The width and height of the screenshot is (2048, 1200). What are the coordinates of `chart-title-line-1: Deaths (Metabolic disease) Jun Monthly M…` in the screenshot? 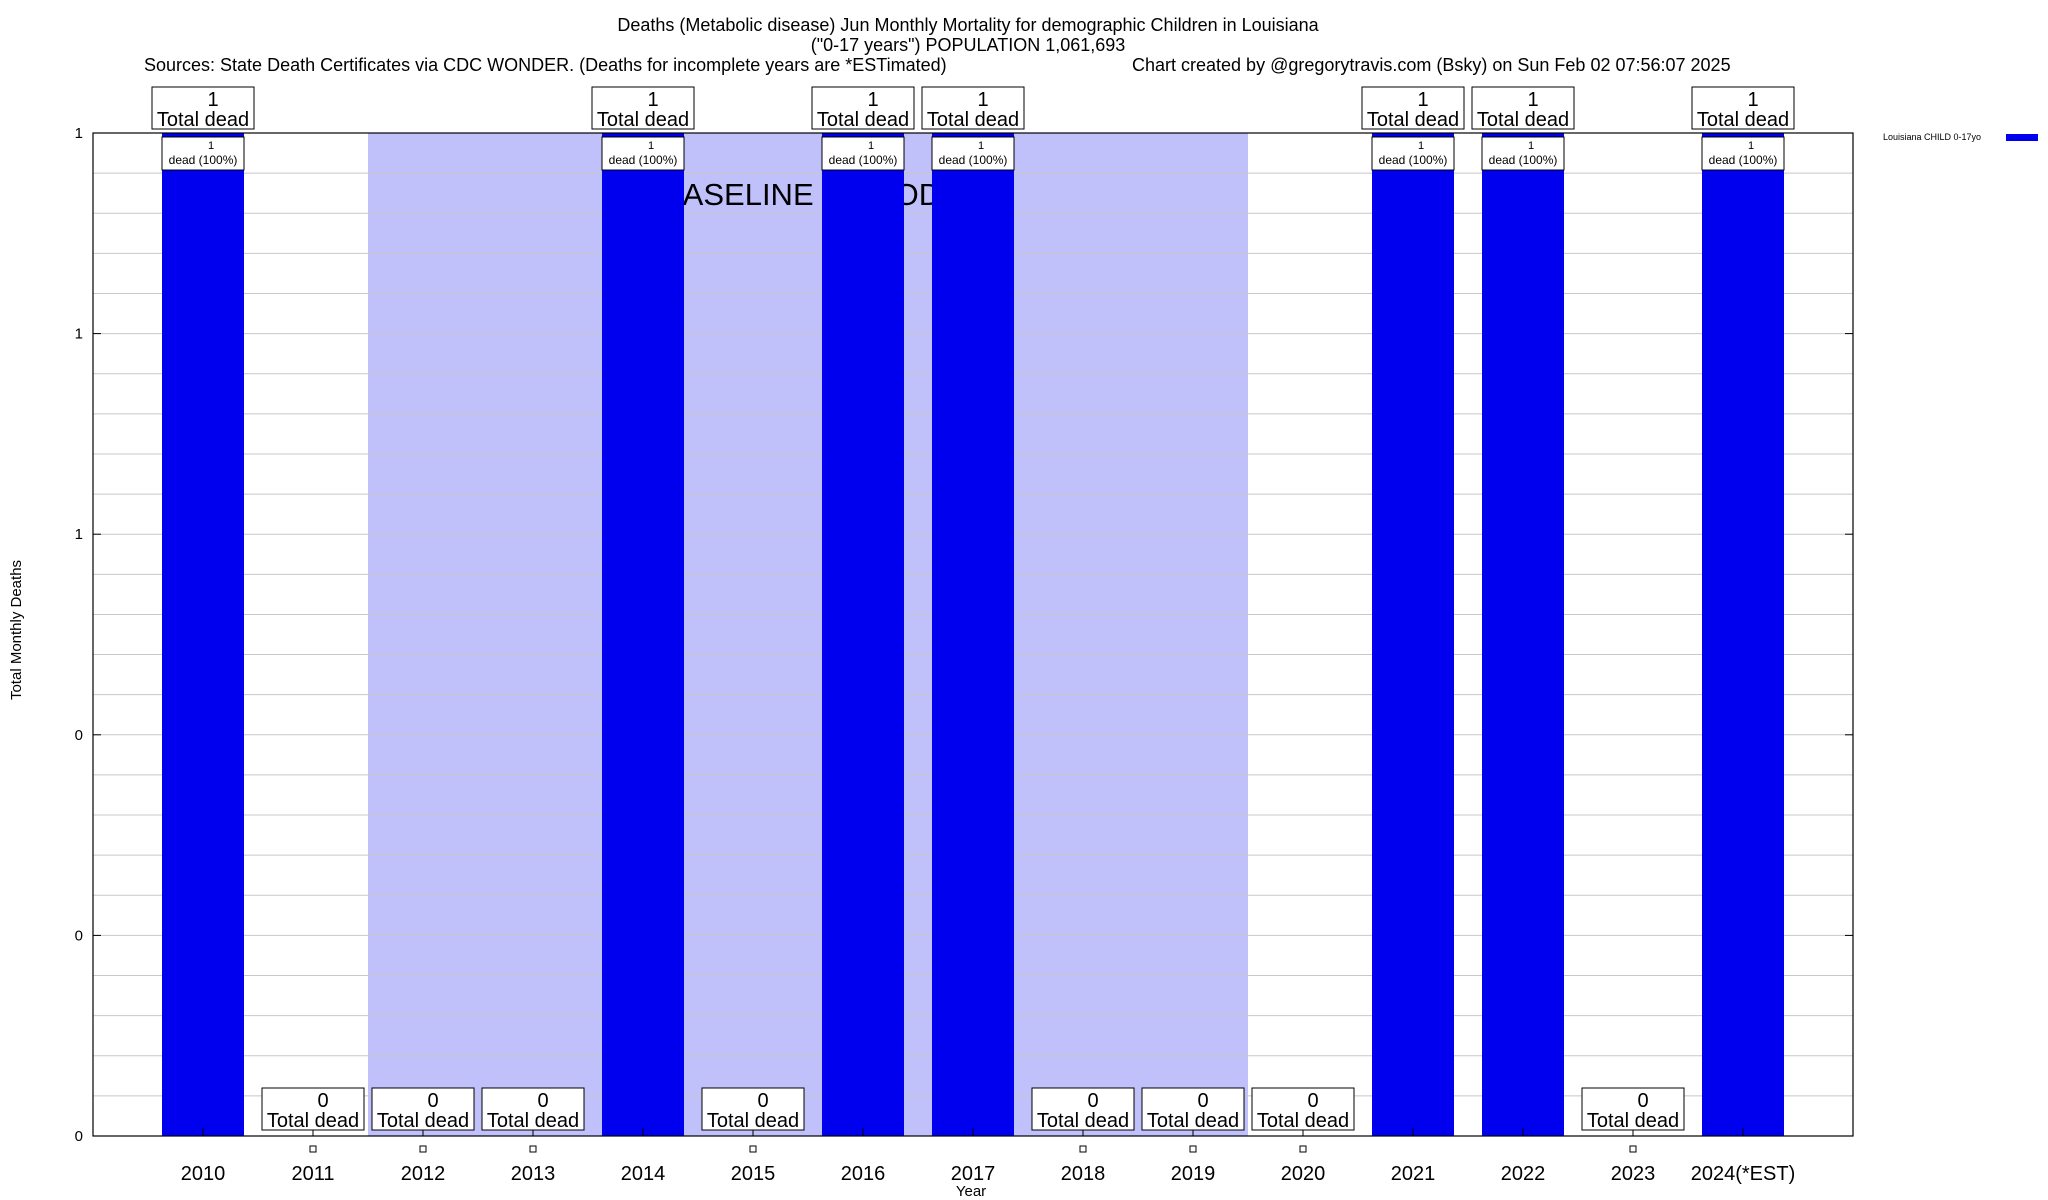 It's located at (968, 25).